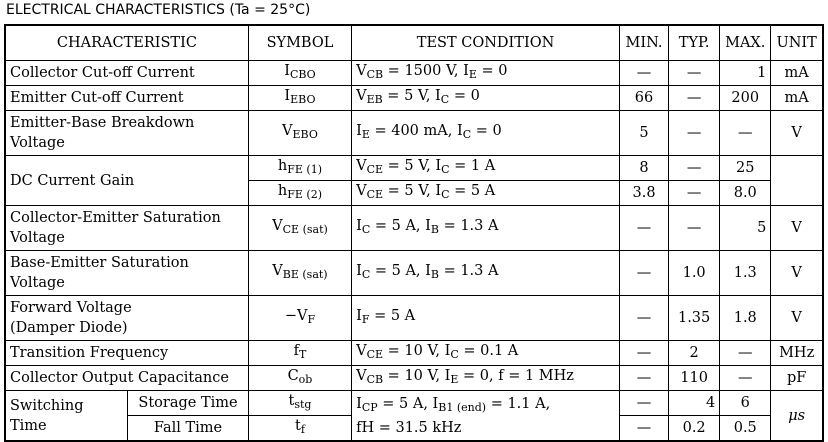  What do you see at coordinates (745, 98) in the screenshot?
I see `max-cell: 200` at bounding box center [745, 98].